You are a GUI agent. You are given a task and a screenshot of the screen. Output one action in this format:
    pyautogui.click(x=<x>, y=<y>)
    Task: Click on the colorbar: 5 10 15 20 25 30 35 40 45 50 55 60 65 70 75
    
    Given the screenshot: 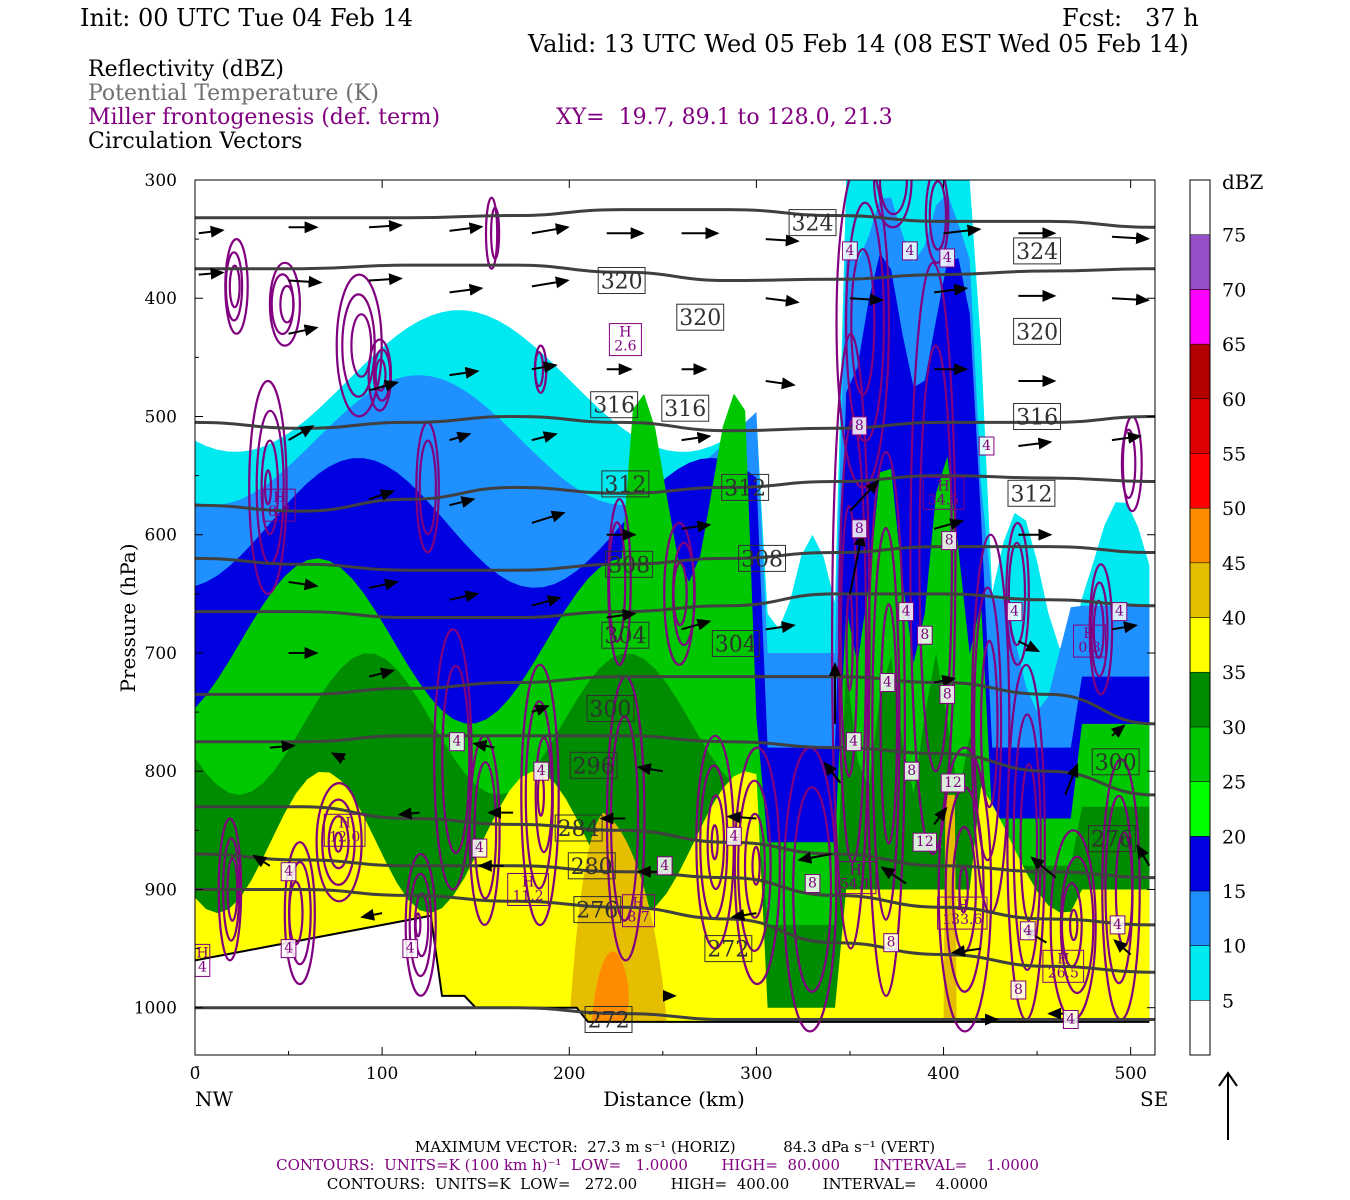 What is the action you would take?
    pyautogui.click(x=1217, y=617)
    